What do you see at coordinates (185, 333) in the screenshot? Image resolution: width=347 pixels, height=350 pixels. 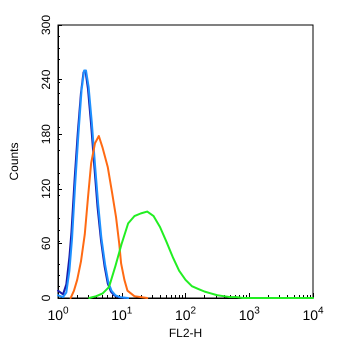 I see `x-axis-title: FL2-H` at bounding box center [185, 333].